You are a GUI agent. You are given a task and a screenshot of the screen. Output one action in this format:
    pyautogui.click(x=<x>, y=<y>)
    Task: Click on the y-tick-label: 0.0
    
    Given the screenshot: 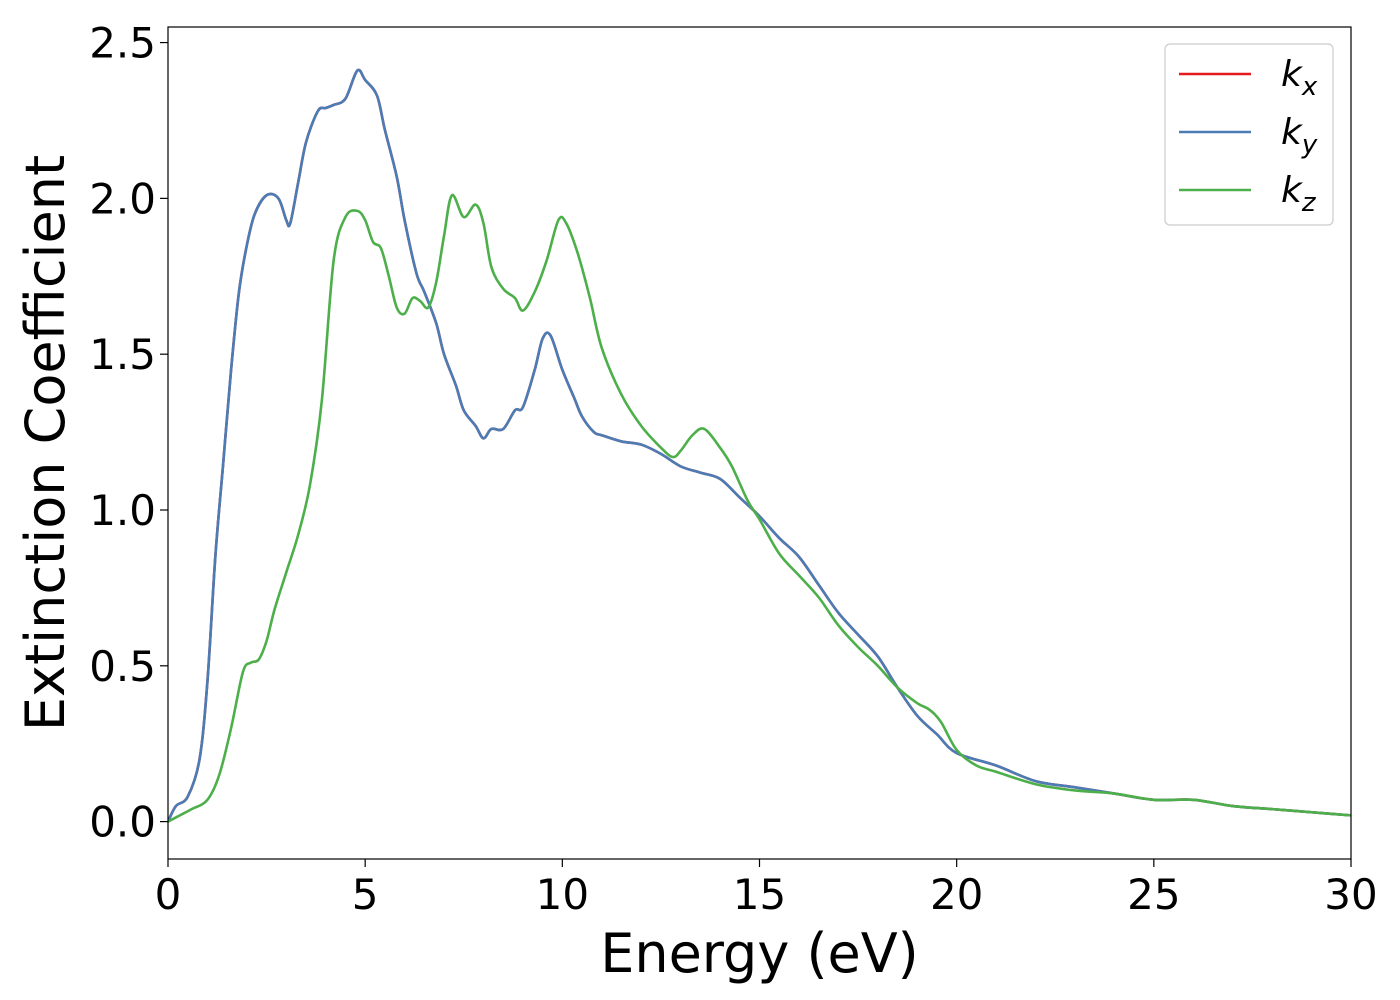 What is the action you would take?
    pyautogui.click(x=122, y=822)
    